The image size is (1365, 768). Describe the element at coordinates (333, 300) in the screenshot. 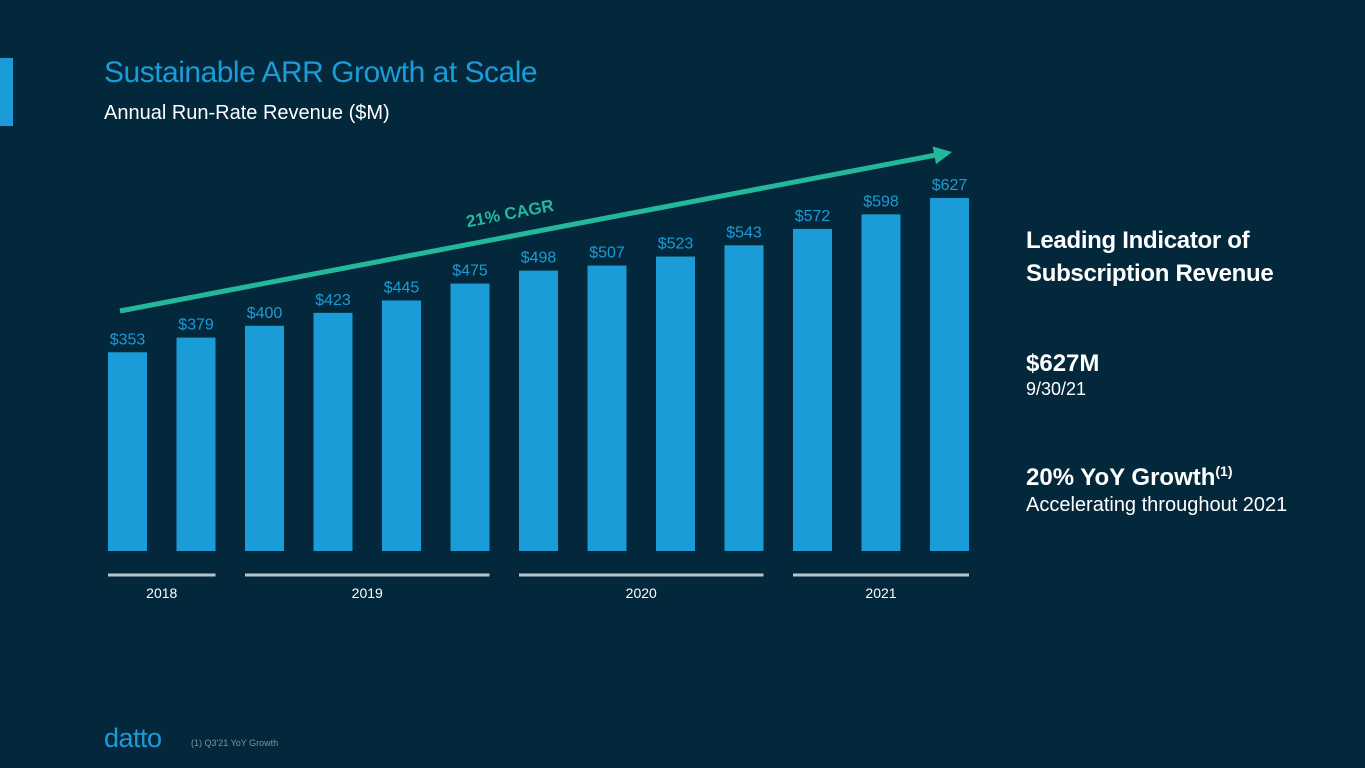

I see `bar-value-label-3: $423` at that location.